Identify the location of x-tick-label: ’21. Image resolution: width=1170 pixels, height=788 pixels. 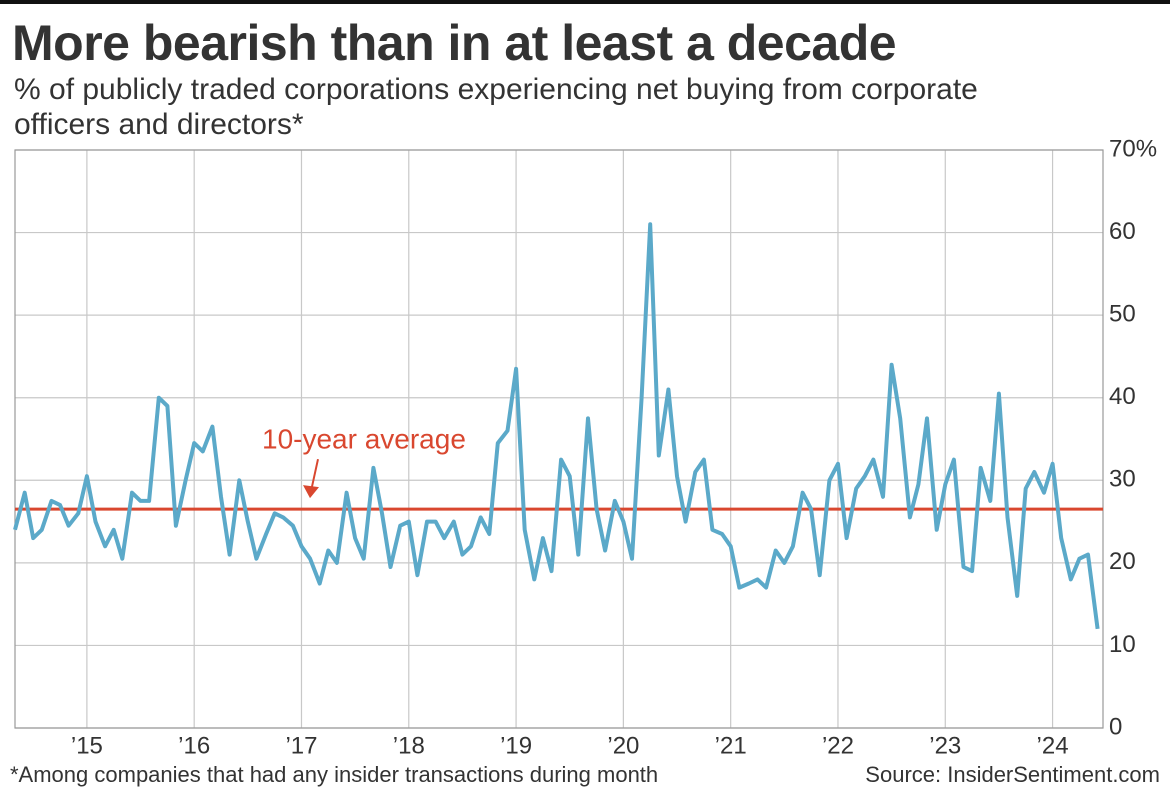
(731, 745).